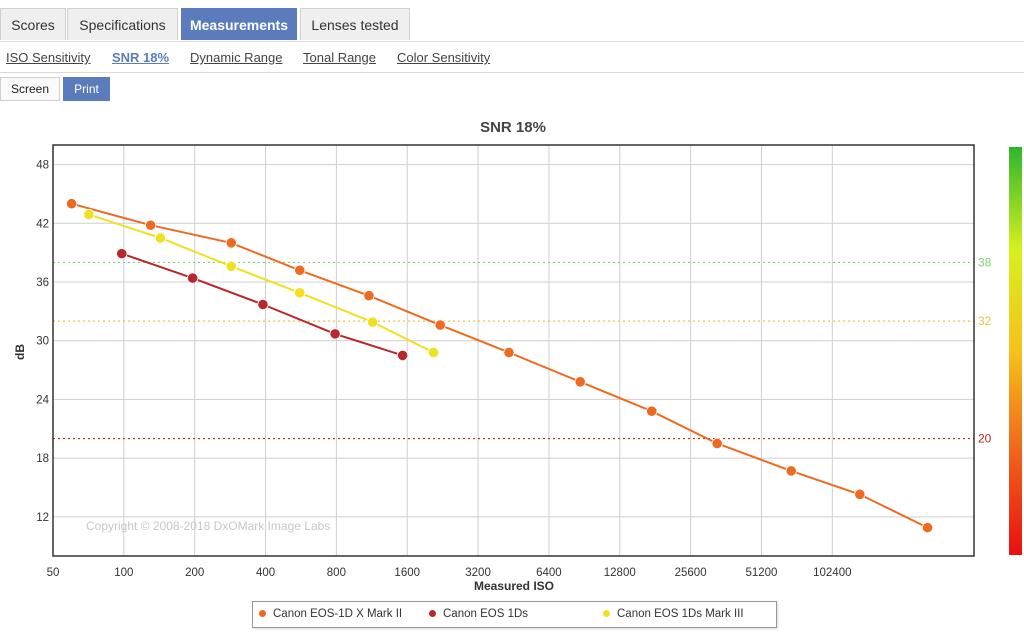 This screenshot has height=639, width=1024. Describe the element at coordinates (33, 24) in the screenshot. I see `tab-scores: Scores` at that location.